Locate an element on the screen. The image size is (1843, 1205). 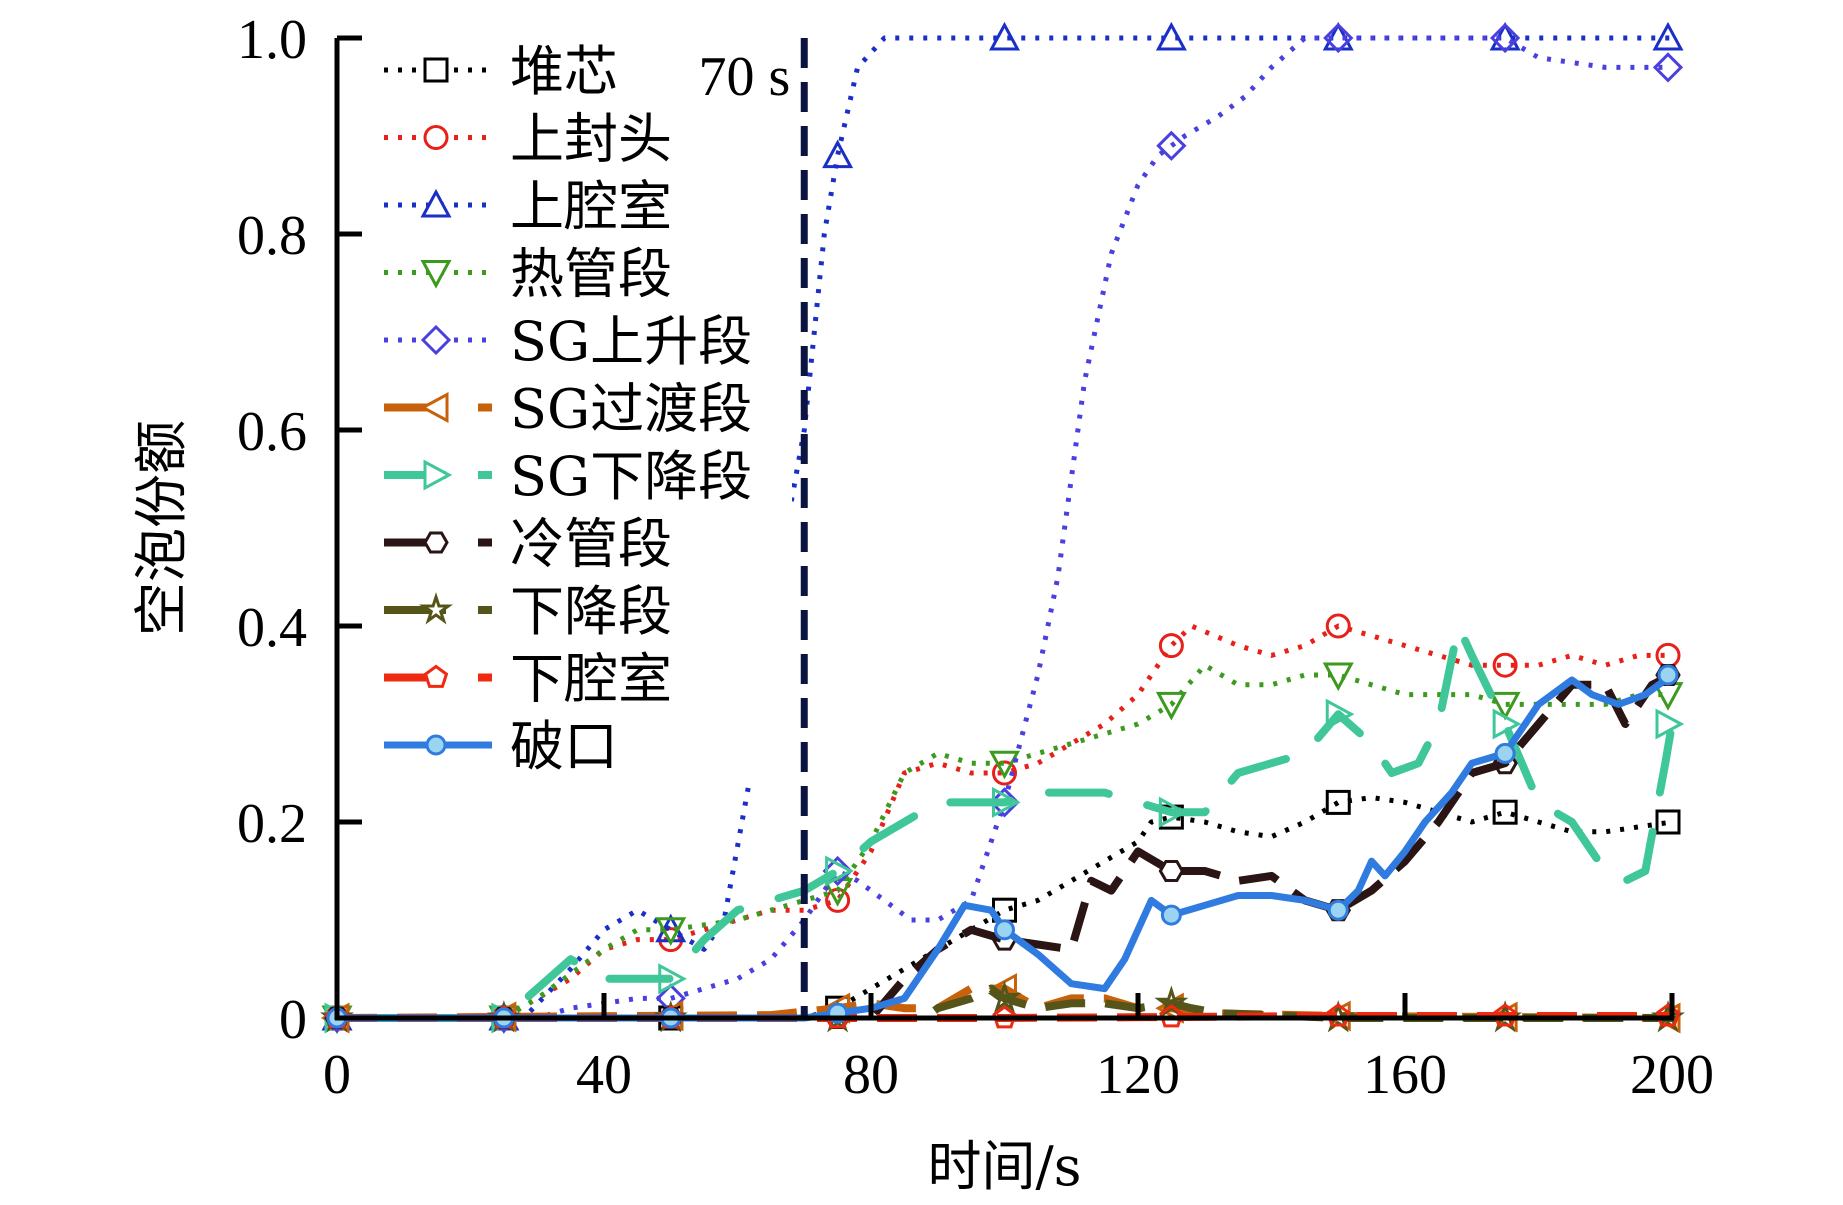
legend-item: 热管段 is located at coordinates (528, 274).